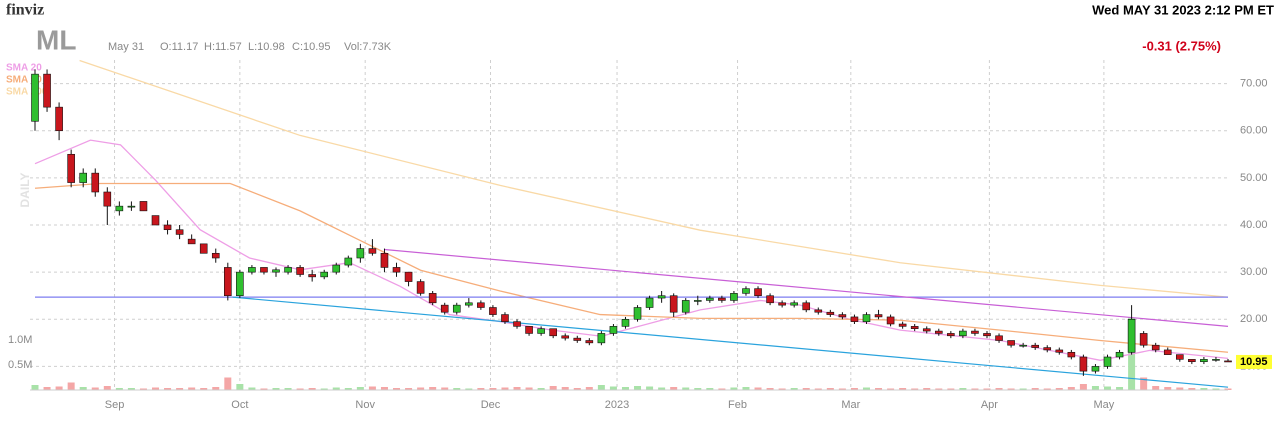 The height and width of the screenshot is (421, 1280). What do you see at coordinates (1183, 9) in the screenshot?
I see `datetime: Wed MAY 31 2023 2:12 PM ET` at bounding box center [1183, 9].